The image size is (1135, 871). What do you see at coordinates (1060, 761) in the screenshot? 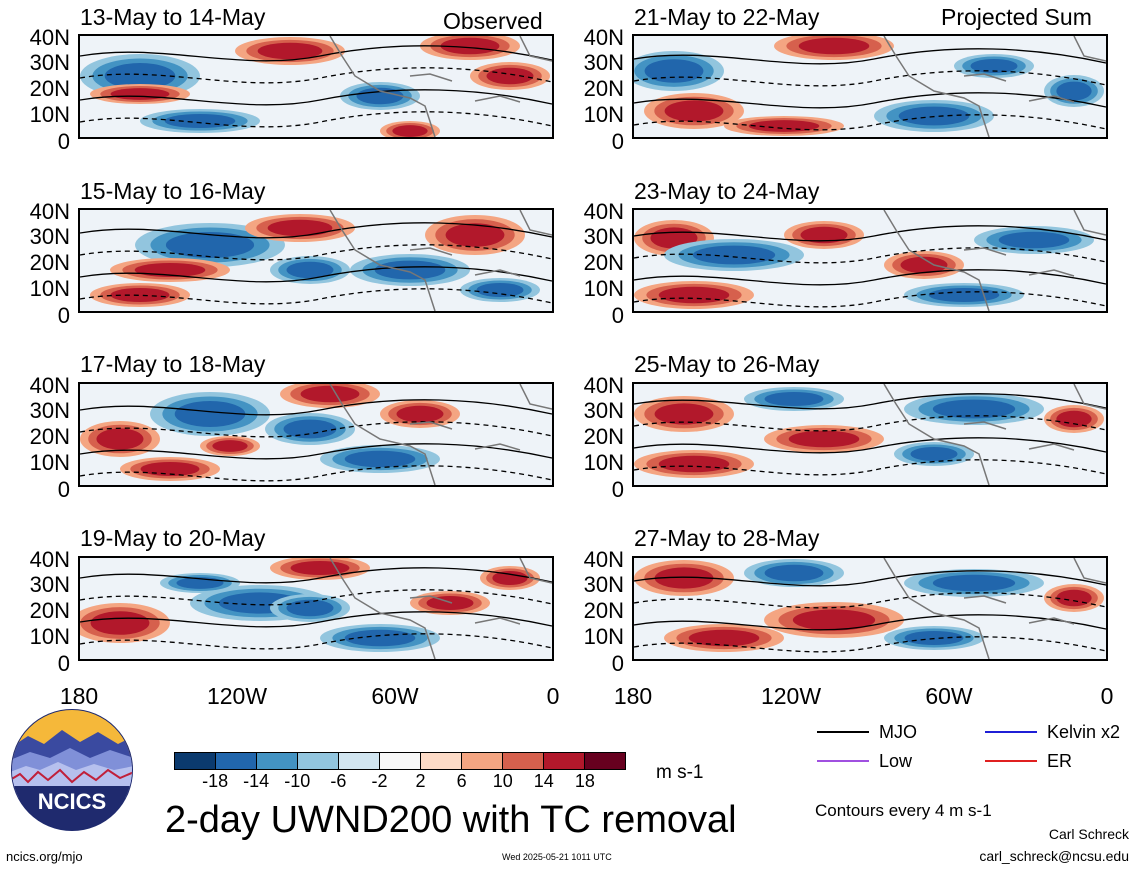
I see `legend-label-er: ER` at bounding box center [1060, 761].